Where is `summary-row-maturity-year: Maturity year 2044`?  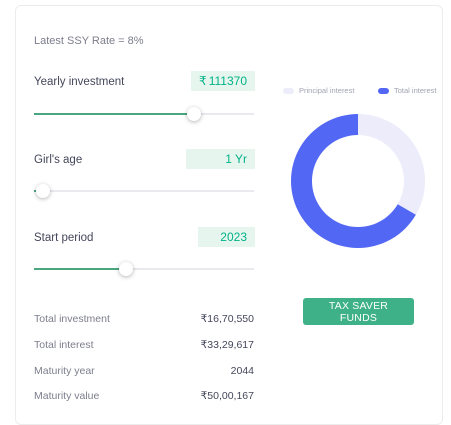
summary-row-maturity-year: Maturity year 2044 is located at coordinates (144, 371).